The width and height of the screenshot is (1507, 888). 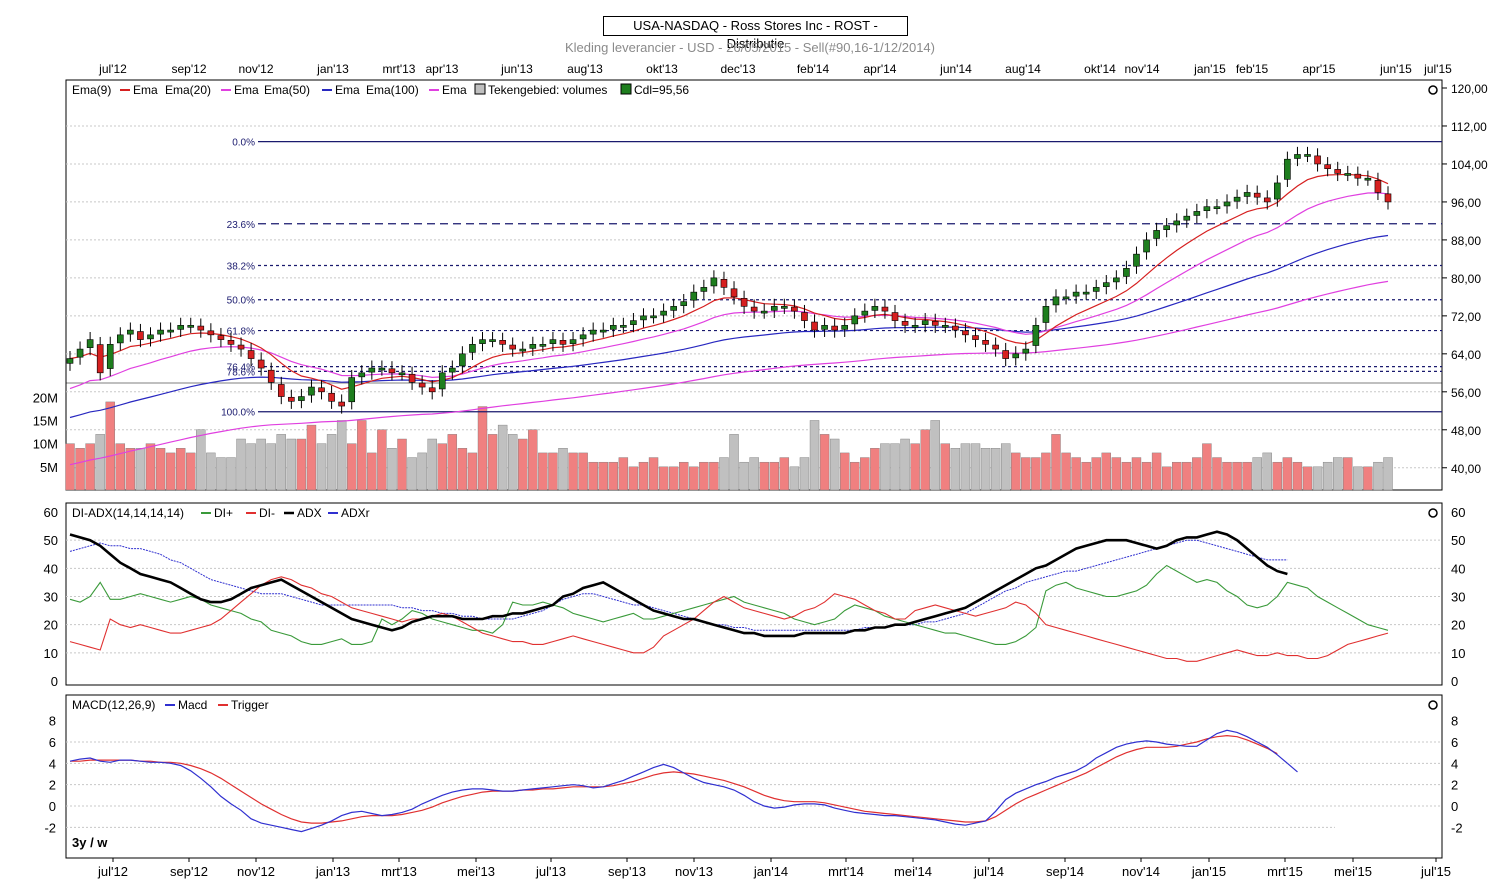 What do you see at coordinates (738, 69) in the screenshot?
I see `top-axis-tick: dec'13` at bounding box center [738, 69].